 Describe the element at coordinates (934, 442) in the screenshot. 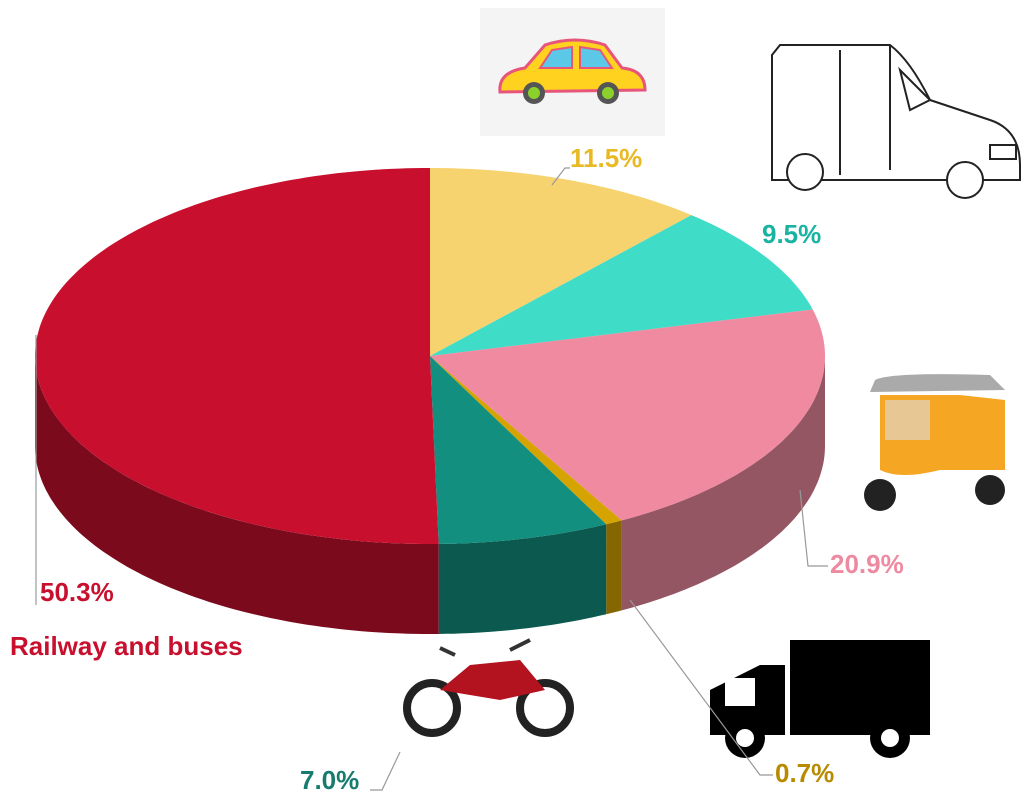

I see `tuktuk-icon` at that location.